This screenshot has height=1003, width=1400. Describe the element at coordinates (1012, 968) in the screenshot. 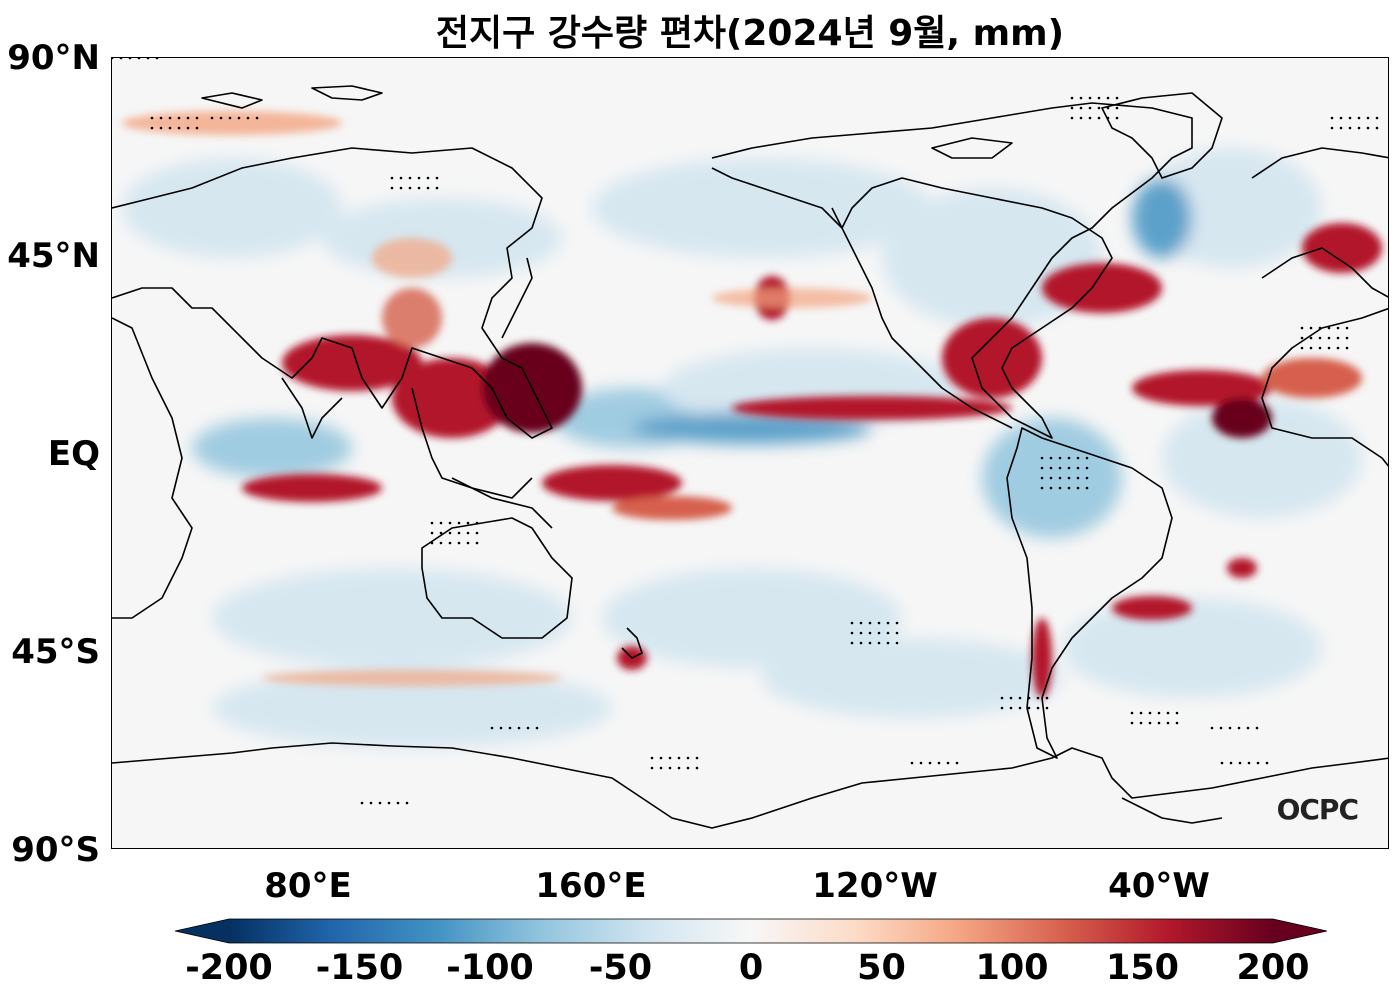

I see `colorbar-tick-label: 100` at that location.